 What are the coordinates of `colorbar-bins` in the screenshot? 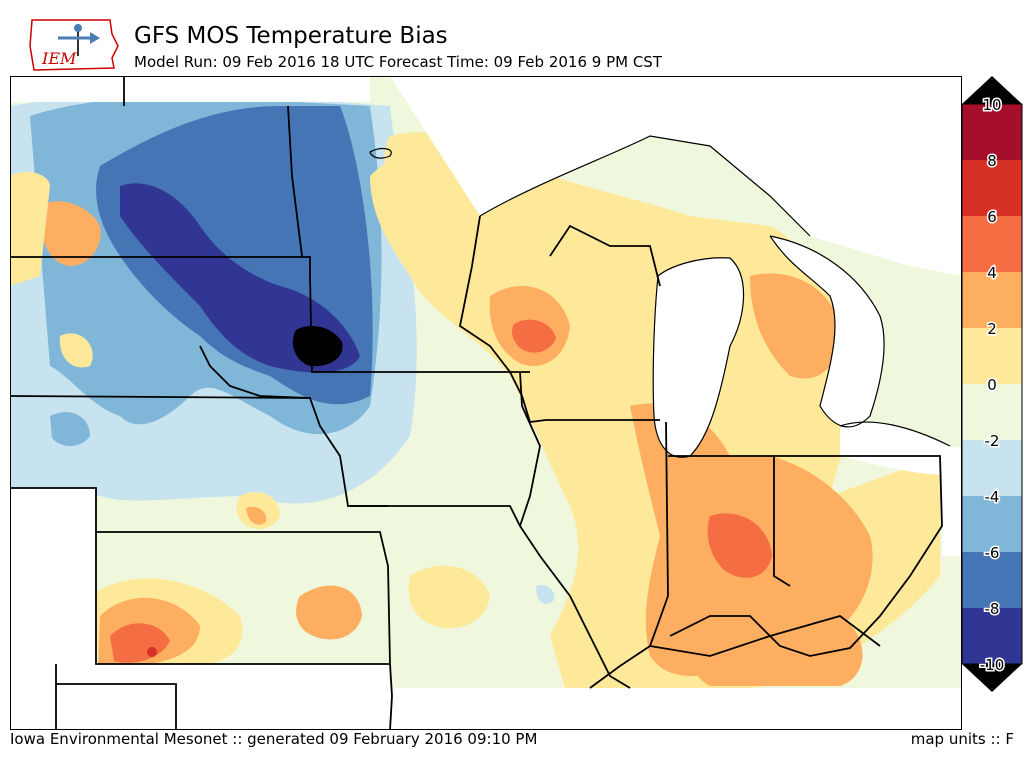 It's located at (992, 384).